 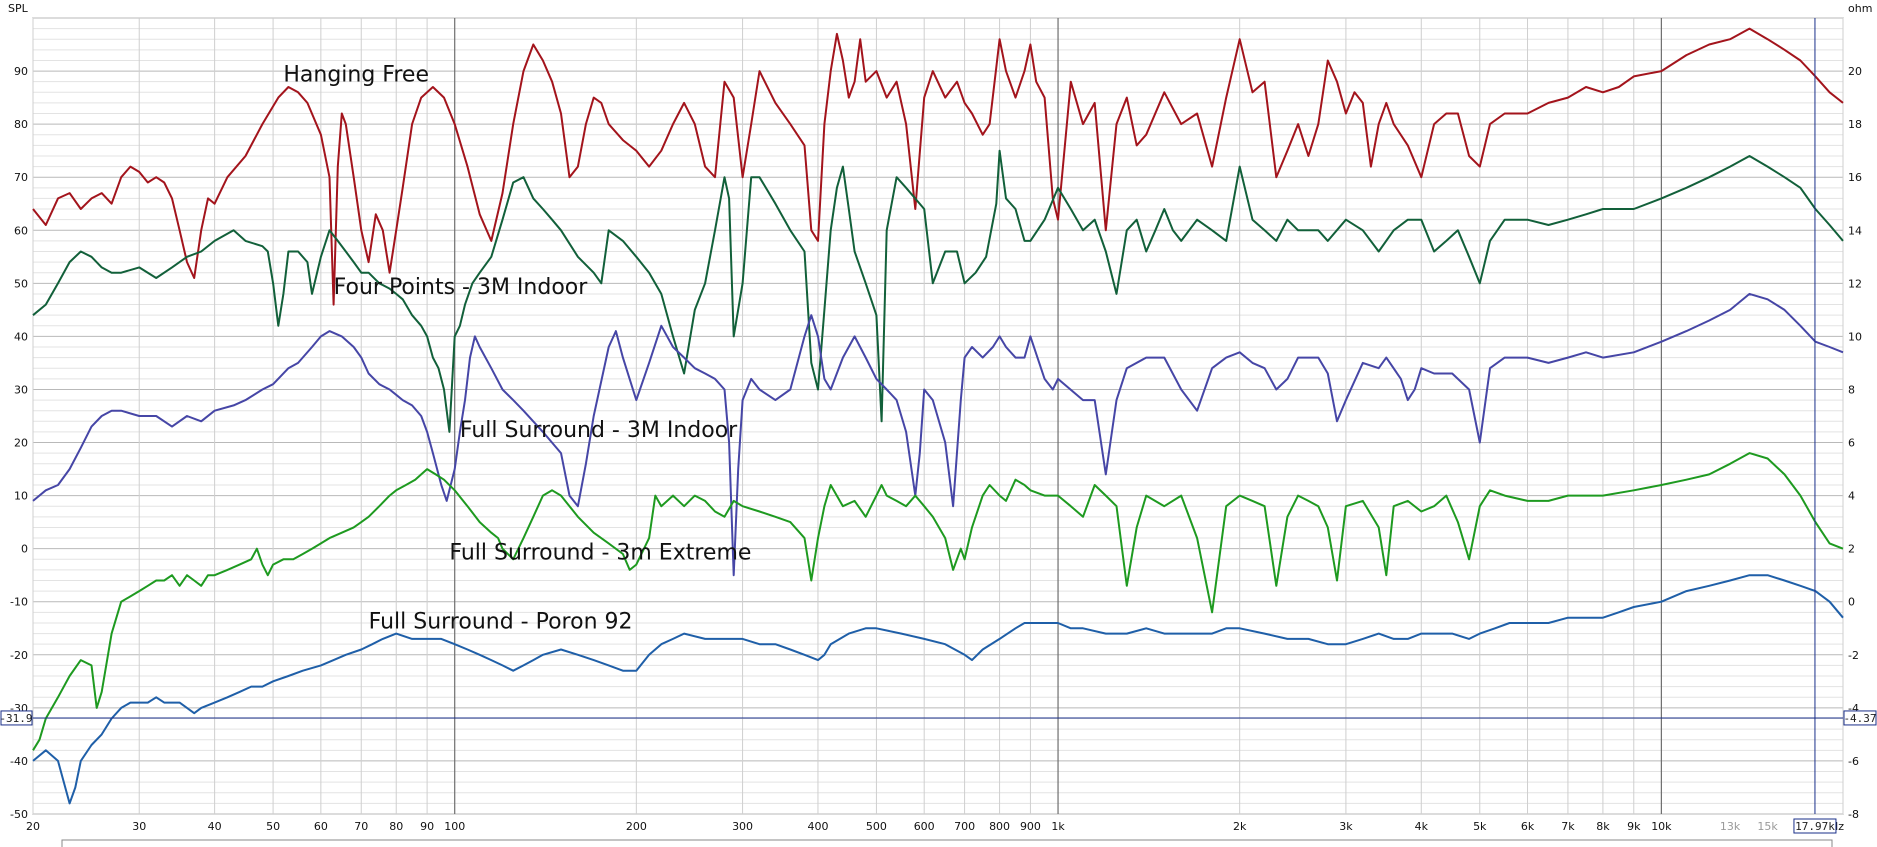 I want to click on series-label-5: Full Surround - Poron 92, so click(x=501, y=621).